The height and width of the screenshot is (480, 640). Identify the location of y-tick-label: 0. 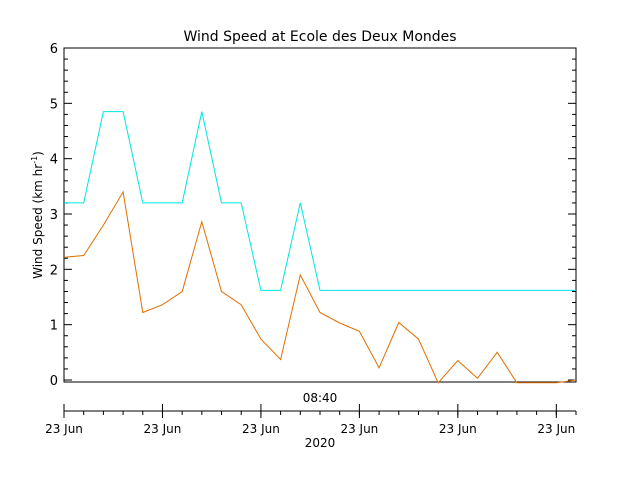
(54, 381).